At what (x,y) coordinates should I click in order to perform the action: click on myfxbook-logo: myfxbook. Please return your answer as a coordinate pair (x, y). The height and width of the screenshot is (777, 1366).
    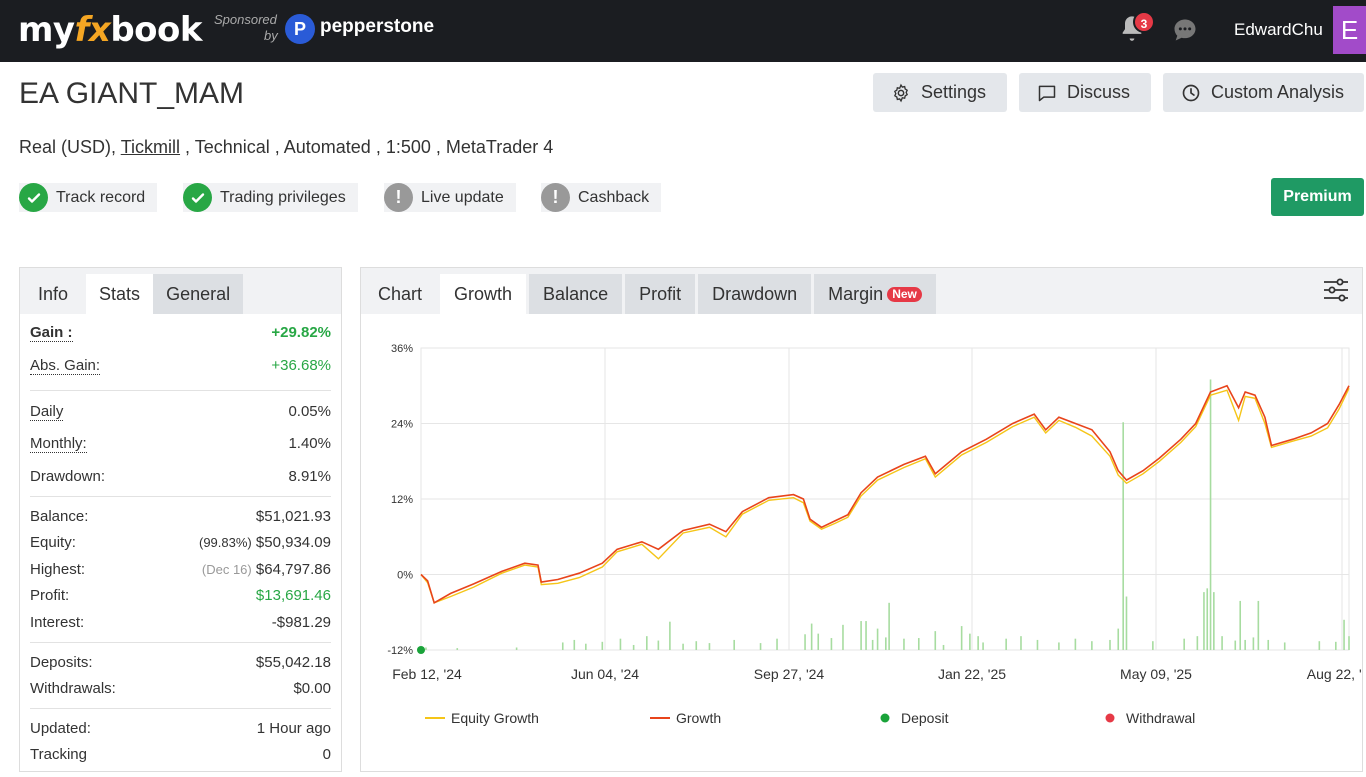
    Looking at the image, I should click on (110, 30).